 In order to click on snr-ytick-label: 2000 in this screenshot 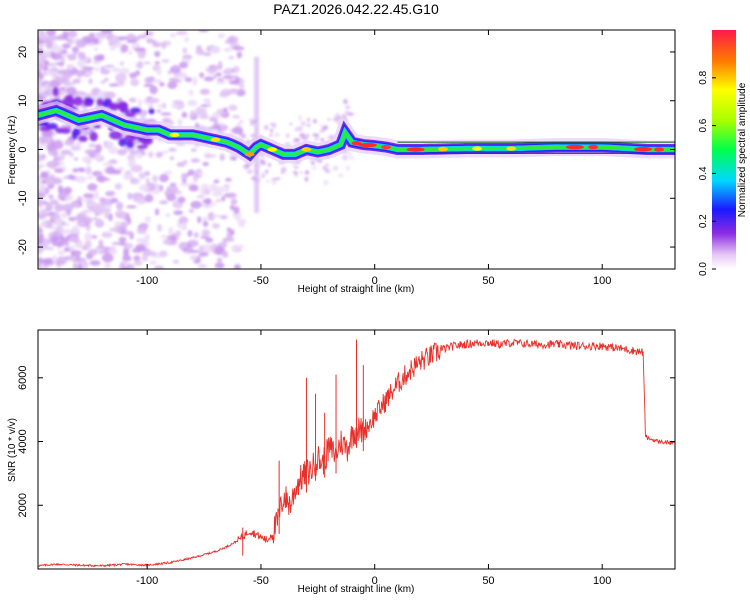, I will do `click(23, 505)`.